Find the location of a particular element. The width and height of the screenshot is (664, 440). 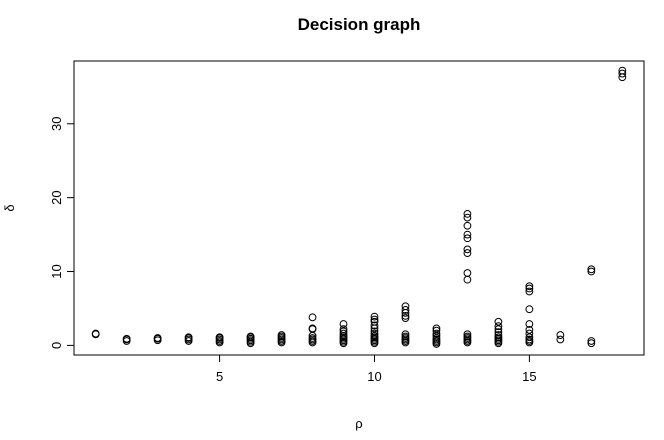

chart-title: Decision graph is located at coordinates (359, 24).